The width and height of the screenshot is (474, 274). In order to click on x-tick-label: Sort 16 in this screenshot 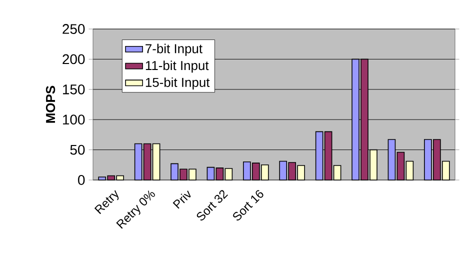, I will do `click(248, 205)`.